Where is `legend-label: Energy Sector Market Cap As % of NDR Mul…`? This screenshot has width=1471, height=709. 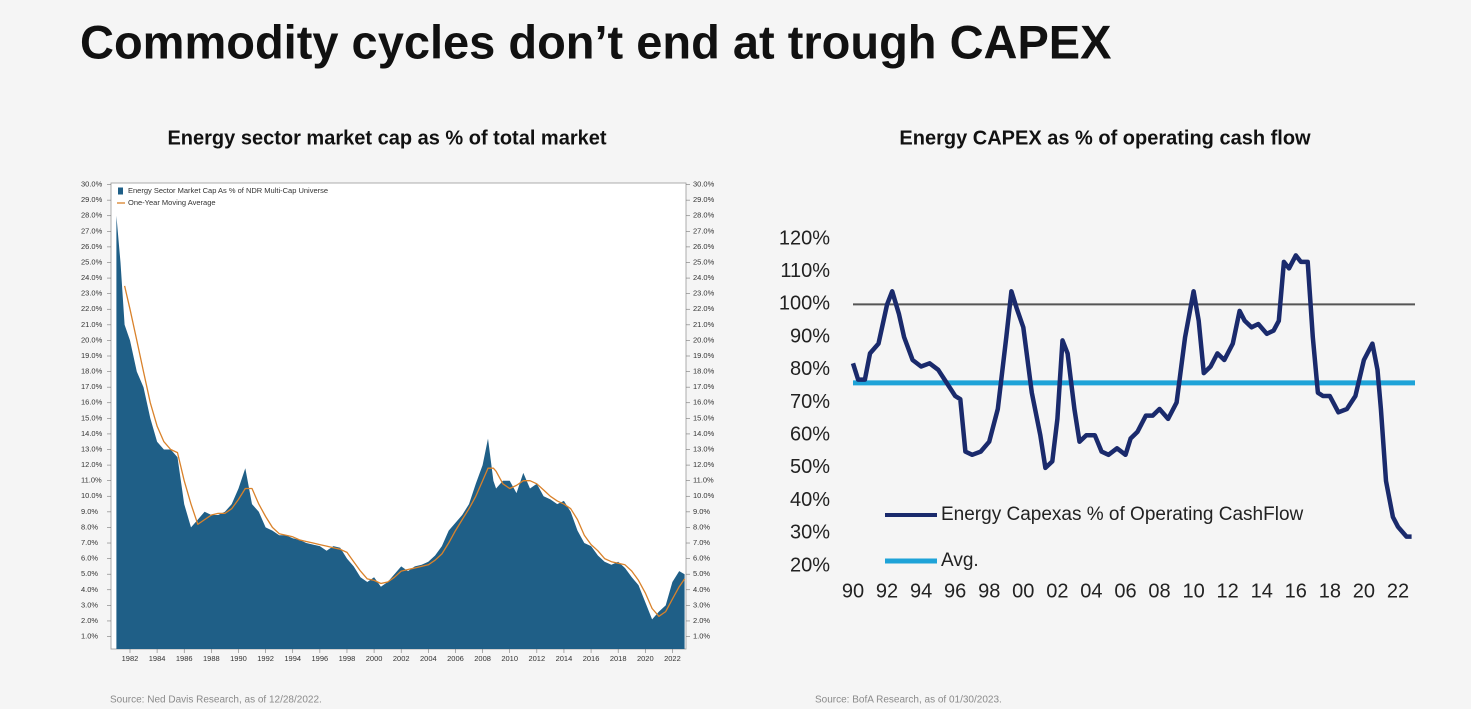
legend-label: Energy Sector Market Cap As % of NDR Mul… is located at coordinates (228, 190).